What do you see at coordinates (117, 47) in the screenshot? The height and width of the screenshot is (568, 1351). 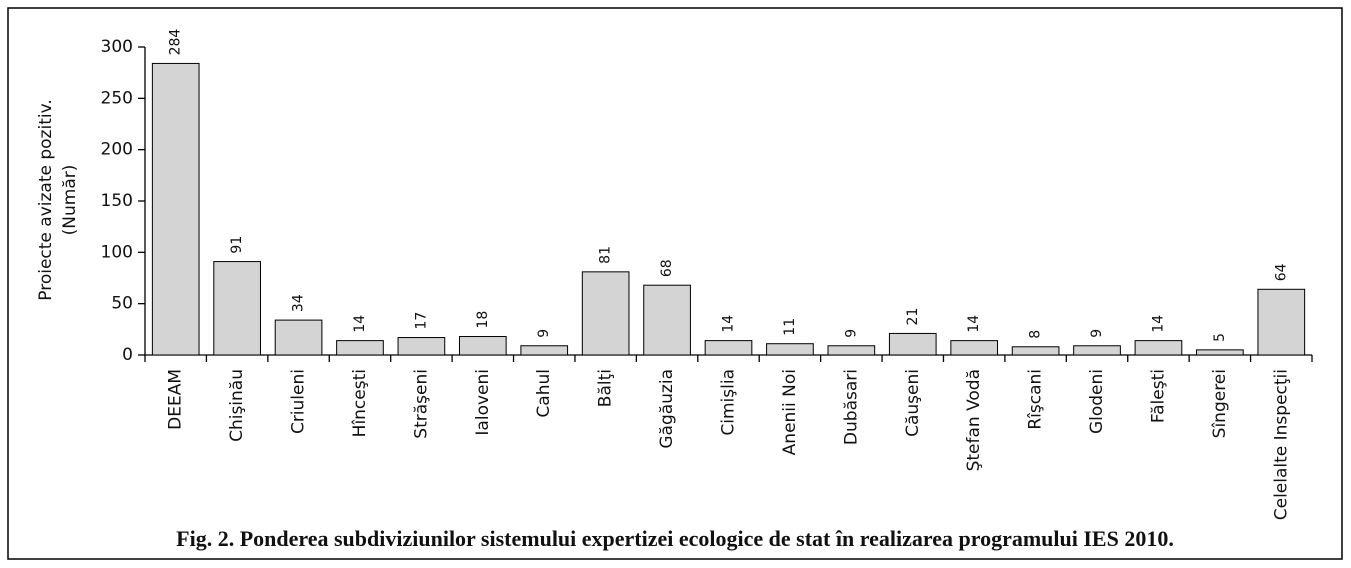 I see `y-tick-label: 300` at bounding box center [117, 47].